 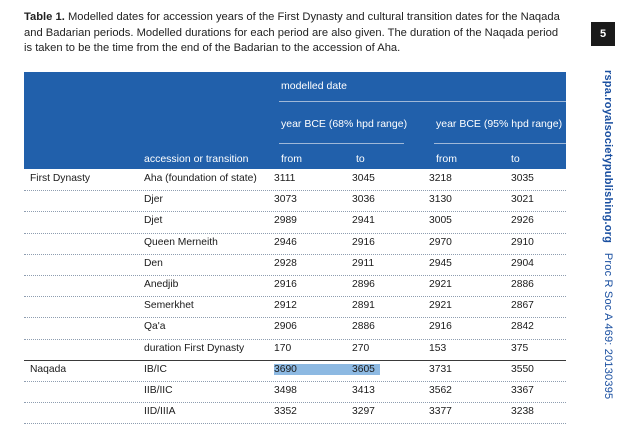 I want to click on to-95-cell: 2886, so click(x=522, y=284).